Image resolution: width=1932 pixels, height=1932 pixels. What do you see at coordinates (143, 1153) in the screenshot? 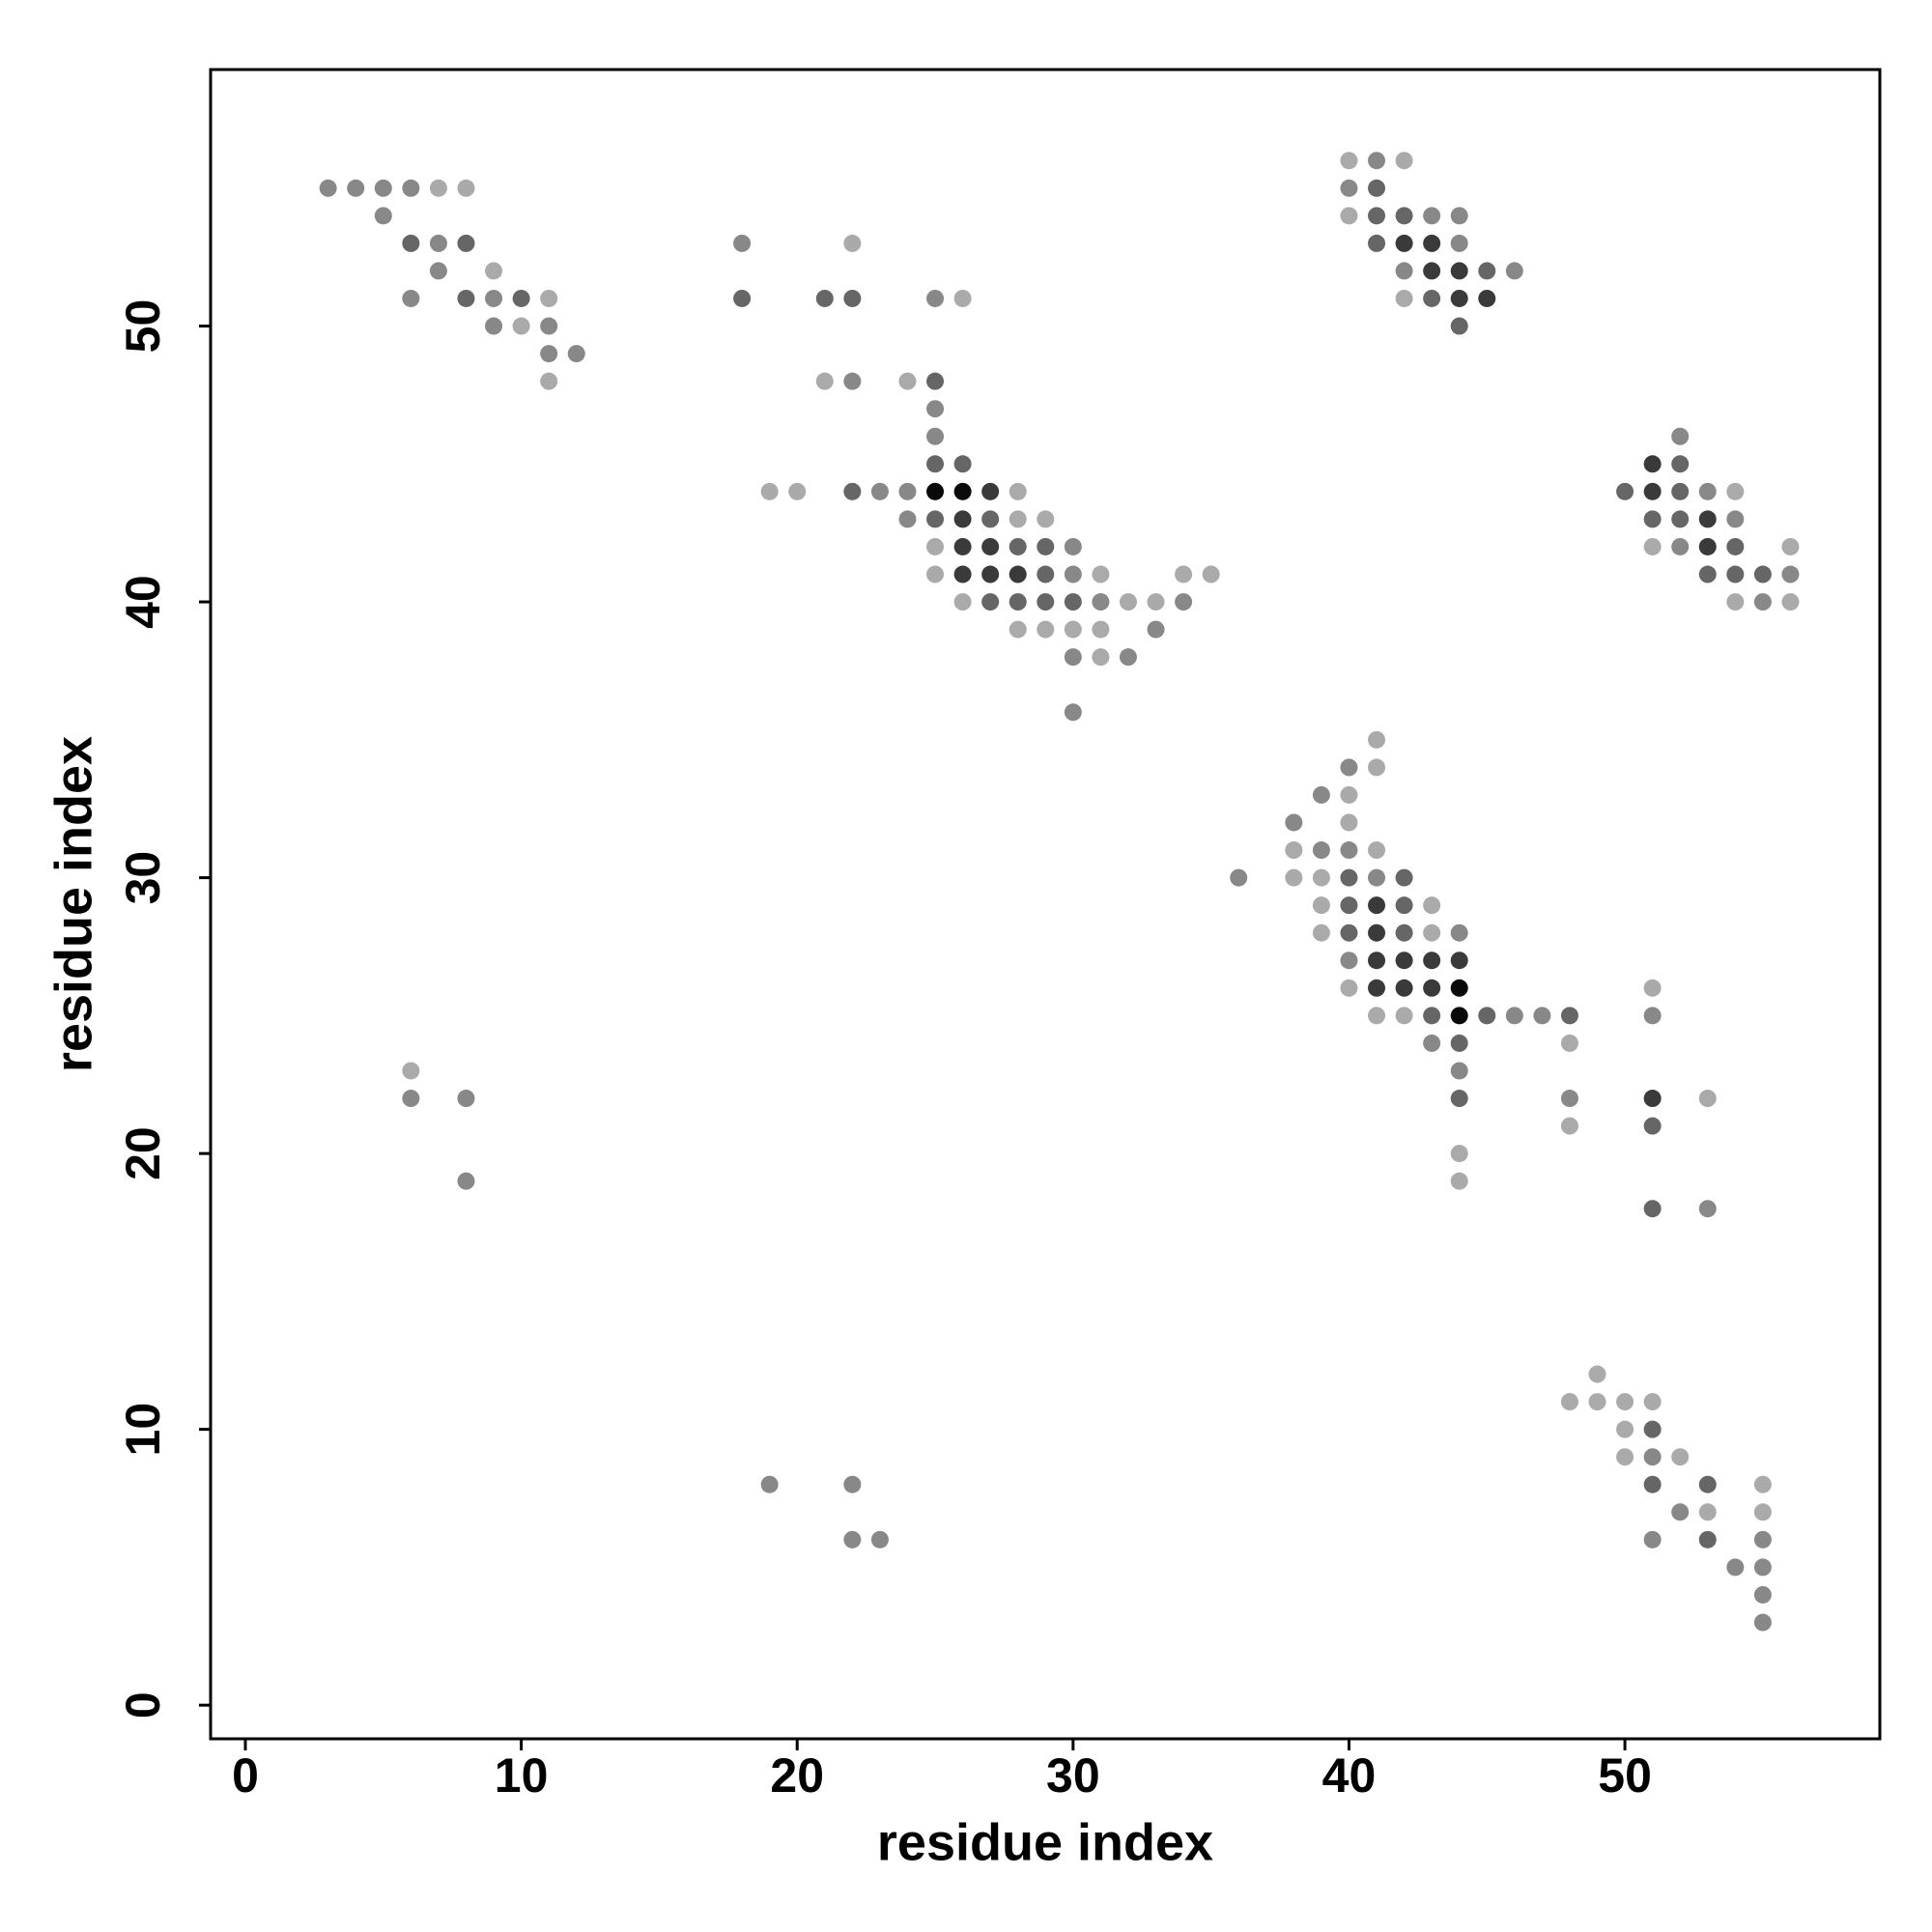
I see `y-tick-label: 20` at bounding box center [143, 1153].